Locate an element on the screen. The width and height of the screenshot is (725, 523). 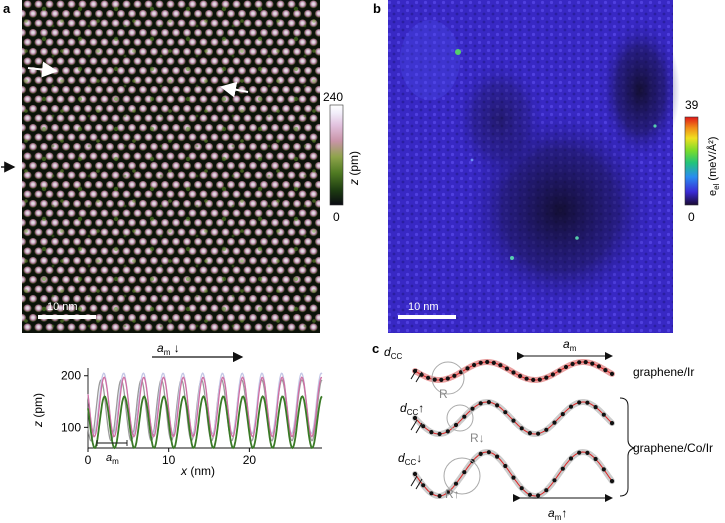
row3-dcc-label: dCC↓ is located at coordinates (410, 459).